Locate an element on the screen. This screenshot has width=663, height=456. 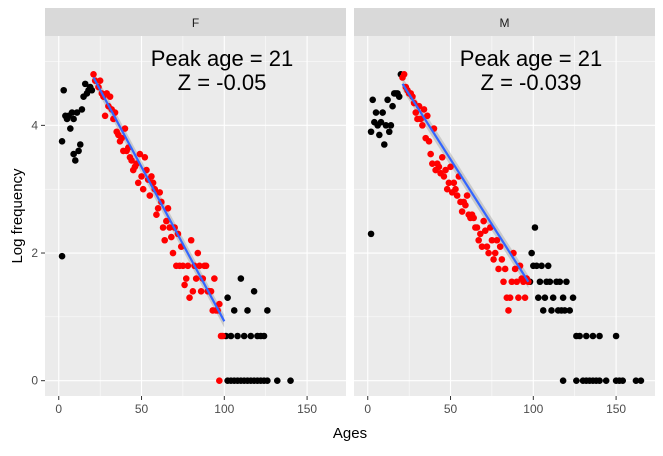
fit-line-f is located at coordinates (159, 199).